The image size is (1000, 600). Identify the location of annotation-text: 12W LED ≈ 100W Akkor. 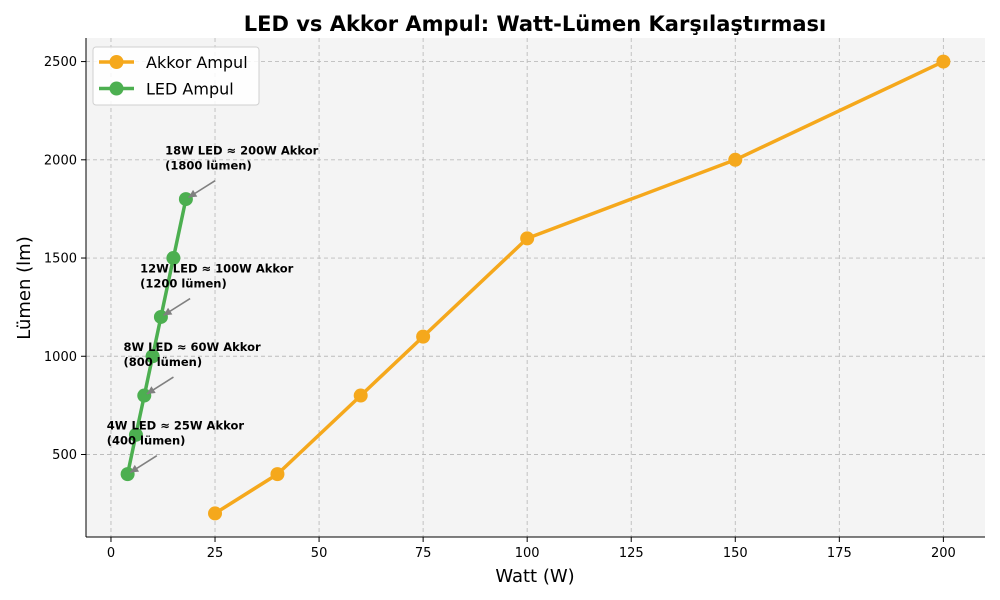
(217, 269).